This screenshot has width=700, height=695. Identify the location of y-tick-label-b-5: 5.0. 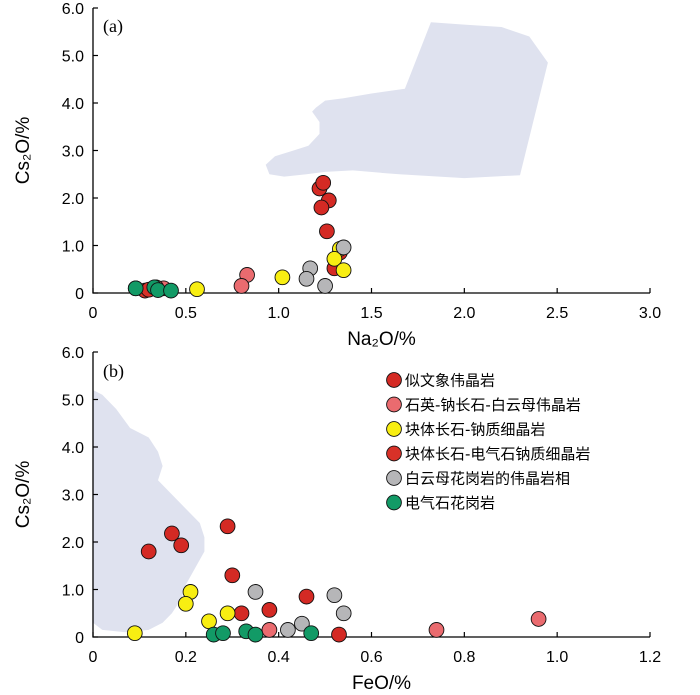
(73, 401).